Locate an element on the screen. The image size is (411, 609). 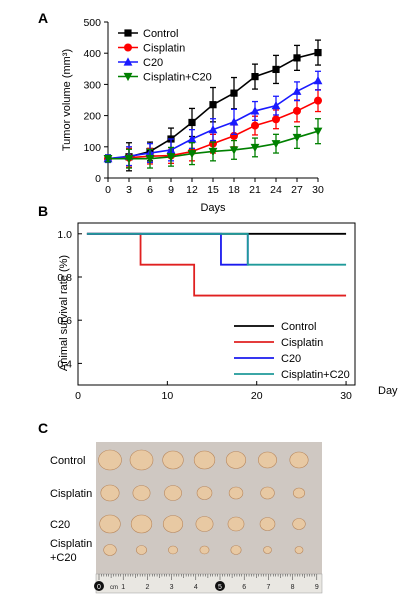
a-y-tick-label: 500 is located at coordinates (92, 23).